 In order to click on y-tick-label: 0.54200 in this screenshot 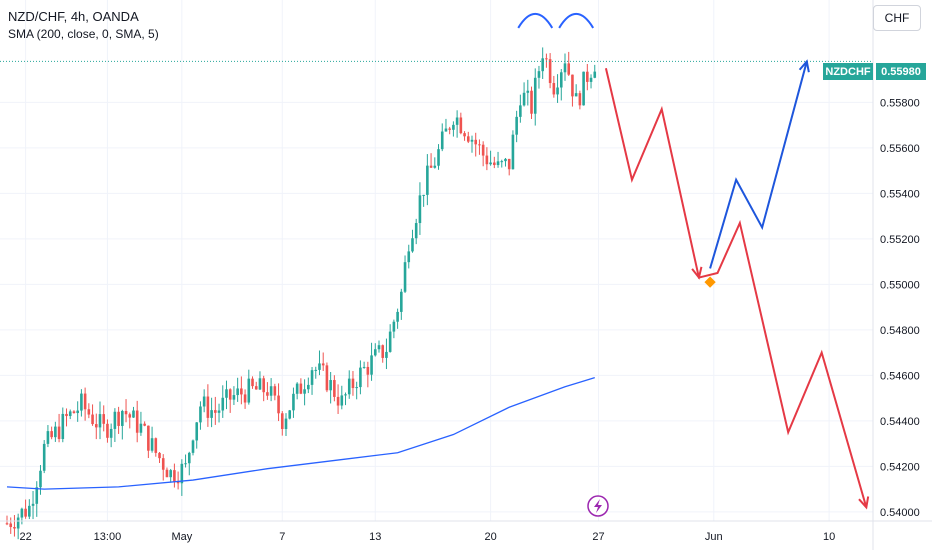, I will do `click(900, 467)`.